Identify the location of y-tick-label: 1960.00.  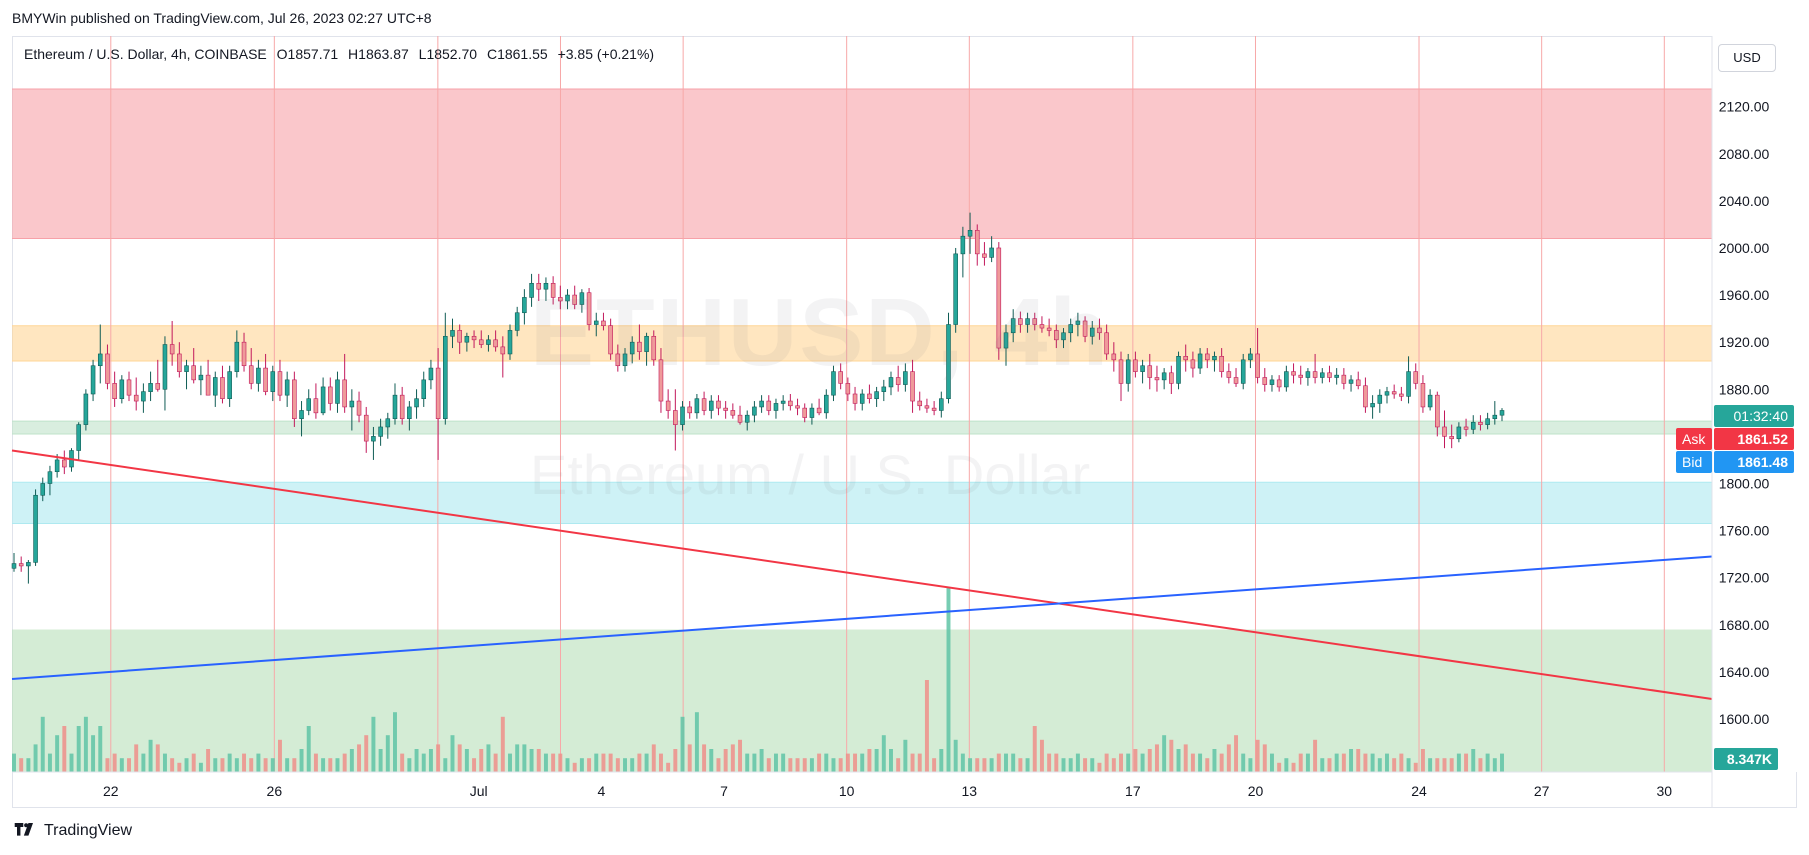
(1744, 295).